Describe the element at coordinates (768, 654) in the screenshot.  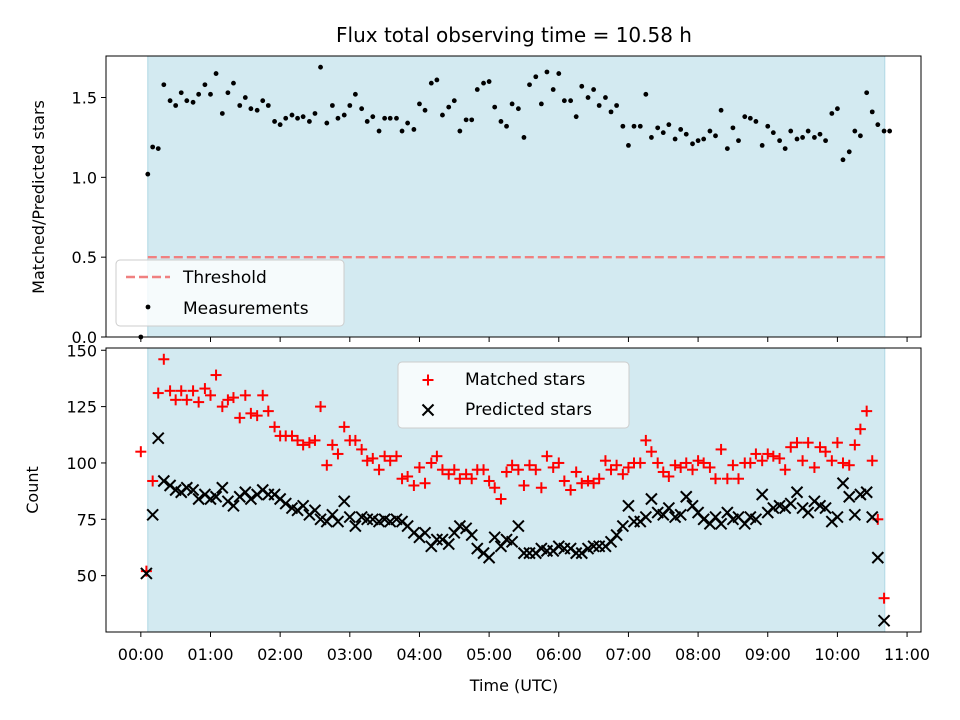
I see `xtick-label: 09:00` at that location.